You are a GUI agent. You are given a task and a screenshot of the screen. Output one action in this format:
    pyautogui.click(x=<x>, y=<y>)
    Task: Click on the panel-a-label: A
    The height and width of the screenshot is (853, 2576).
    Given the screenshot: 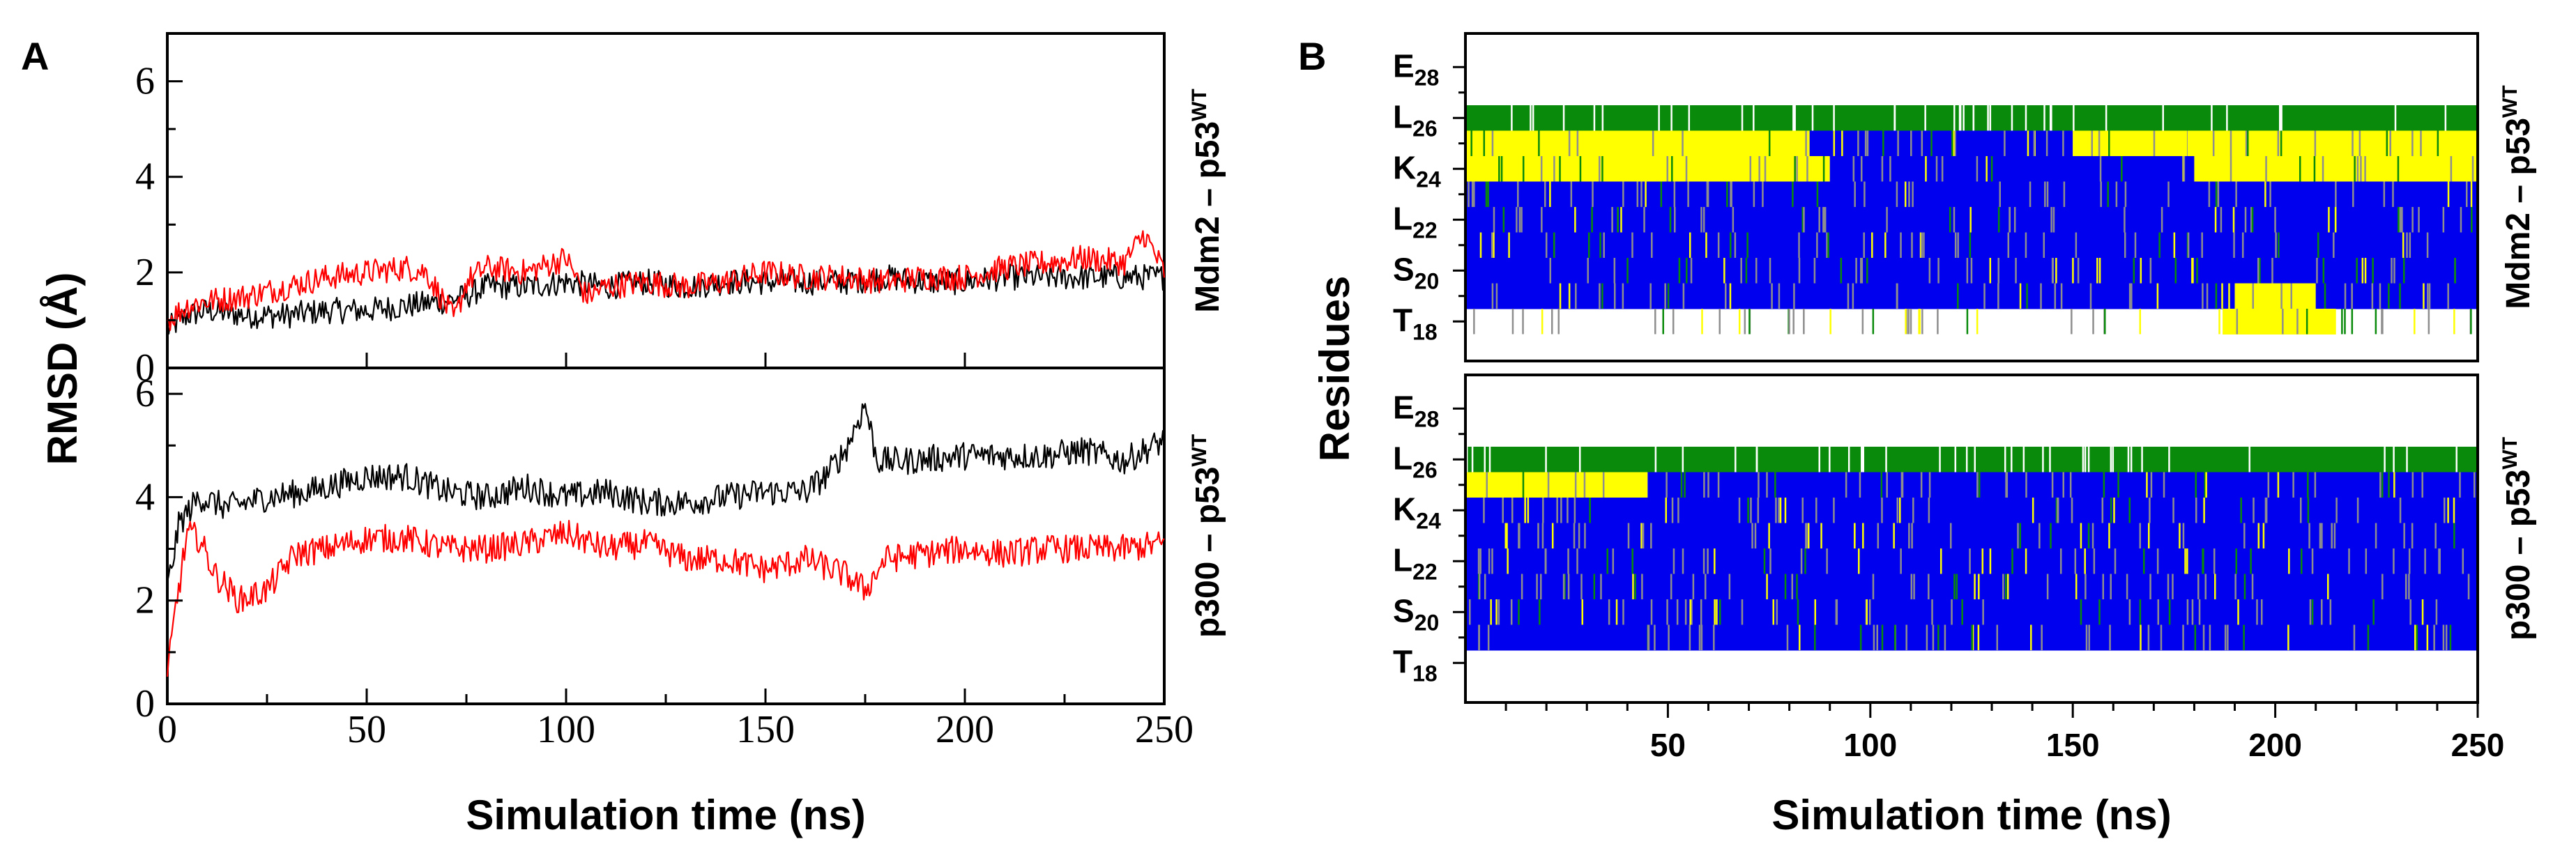 What is the action you would take?
    pyautogui.click(x=35, y=56)
    